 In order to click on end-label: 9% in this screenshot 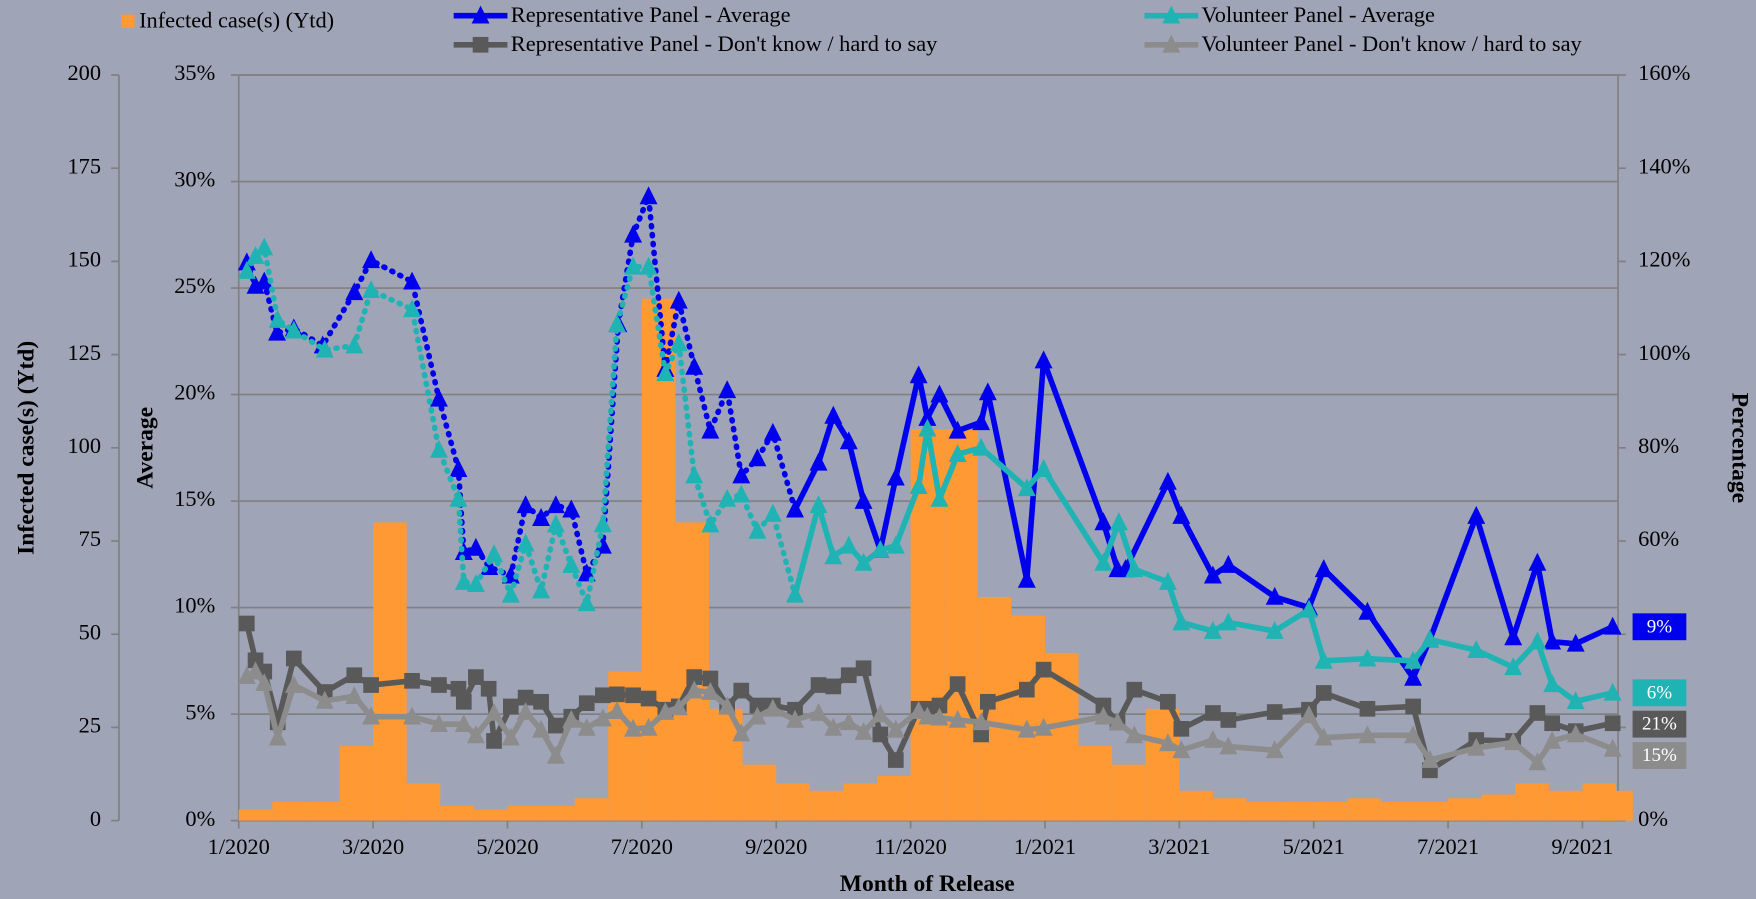, I will do `click(1660, 626)`.